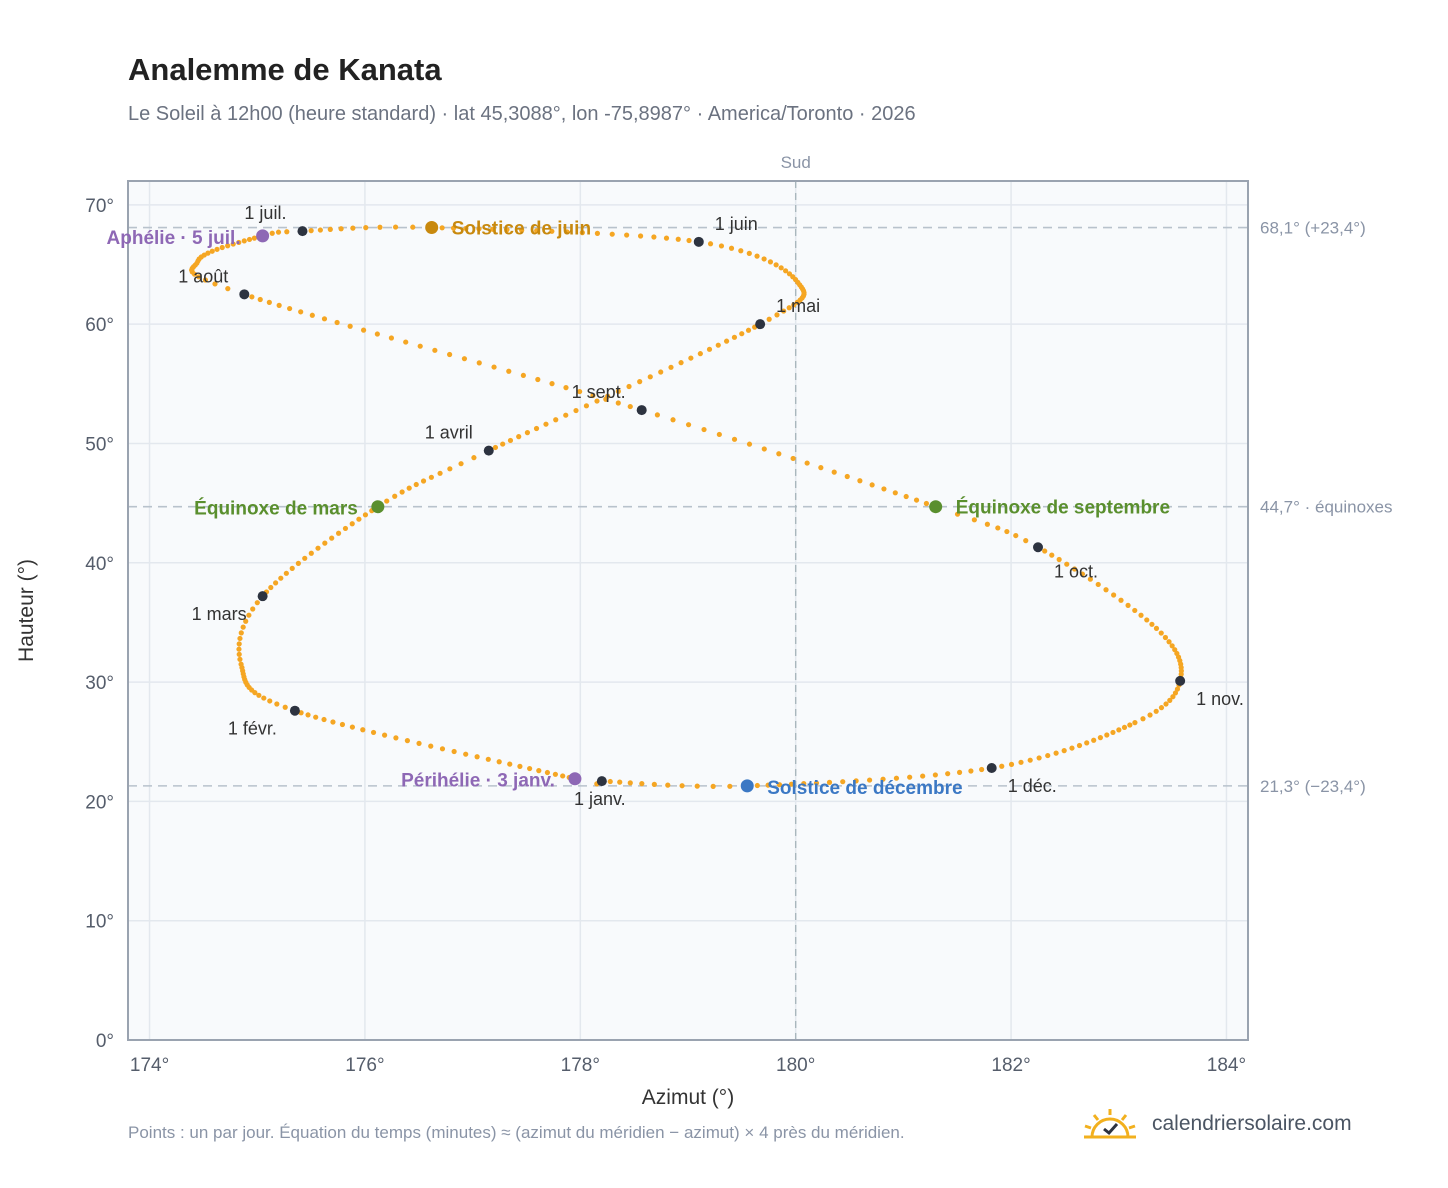 The height and width of the screenshot is (1188, 1448). What do you see at coordinates (599, 392) in the screenshot?
I see `month-label: 1 sept.` at bounding box center [599, 392].